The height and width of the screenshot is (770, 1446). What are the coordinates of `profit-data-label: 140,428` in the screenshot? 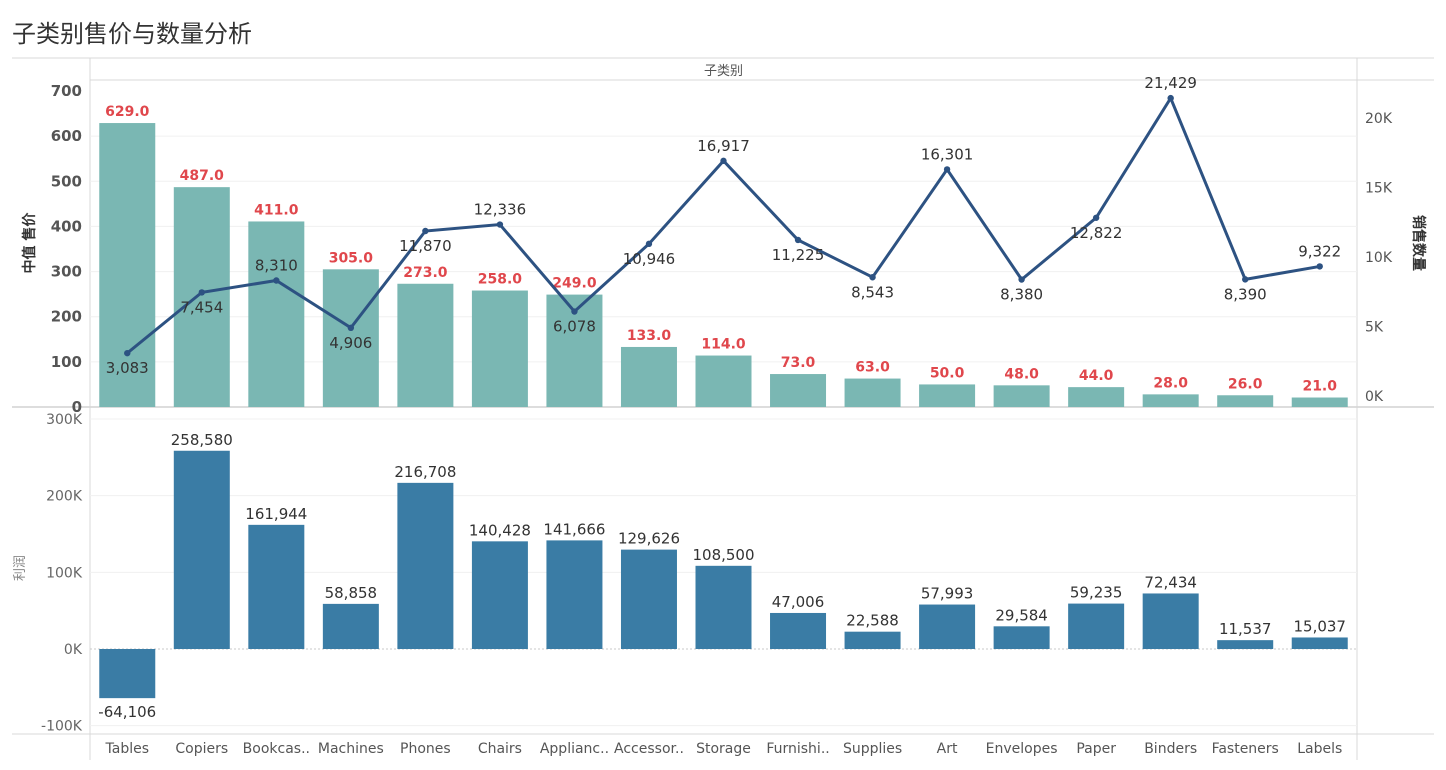 It's located at (500, 530).